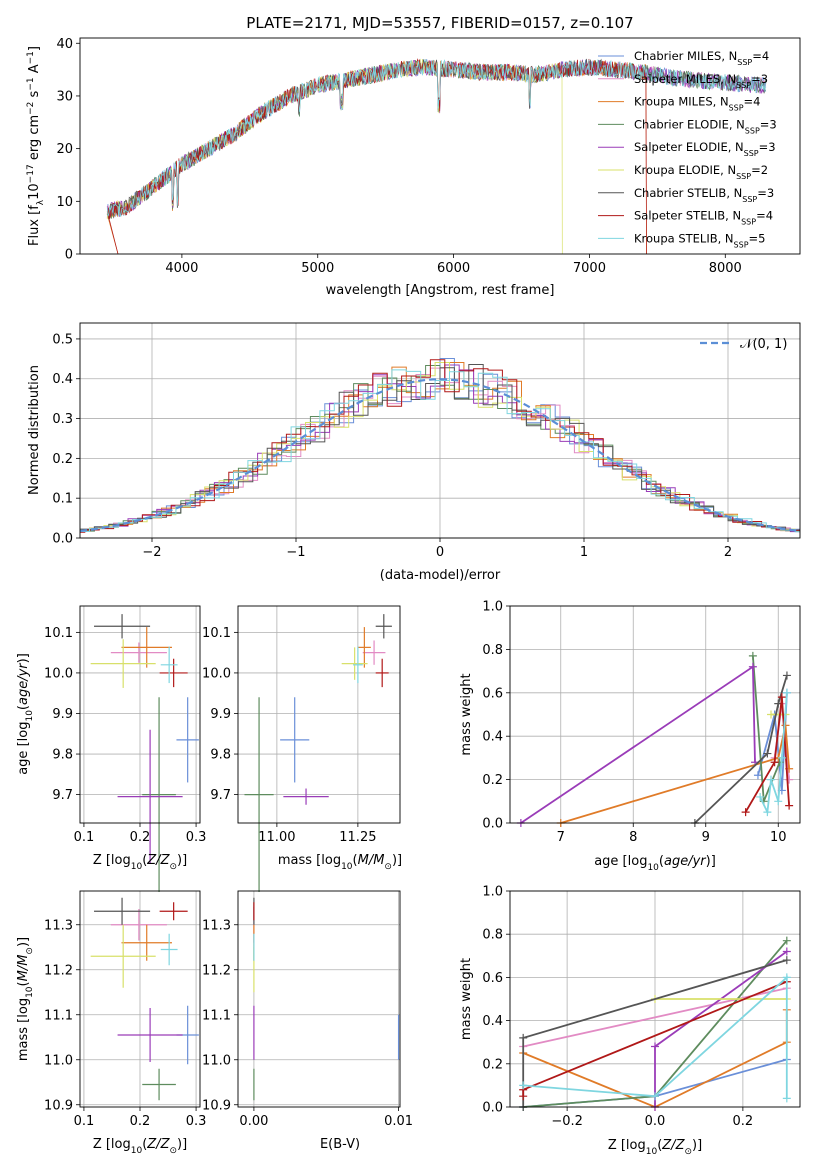 This screenshot has width=819, height=1170. Describe the element at coordinates (357, 837) in the screenshot. I see `x-tick-label: 11.25` at that location.